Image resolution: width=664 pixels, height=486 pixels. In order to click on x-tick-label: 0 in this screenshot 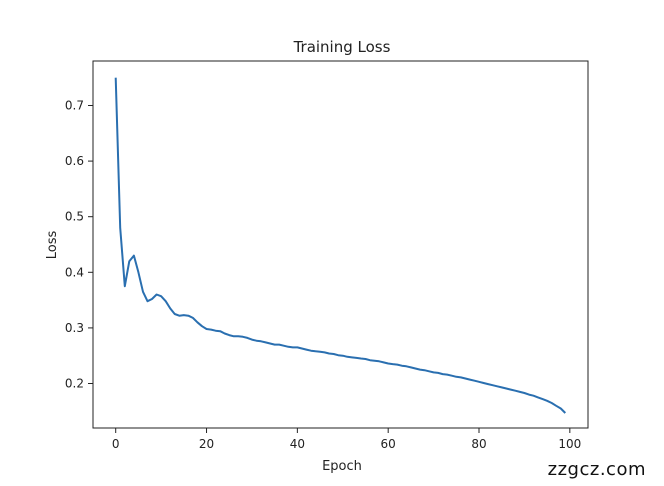, I will do `click(116, 444)`.